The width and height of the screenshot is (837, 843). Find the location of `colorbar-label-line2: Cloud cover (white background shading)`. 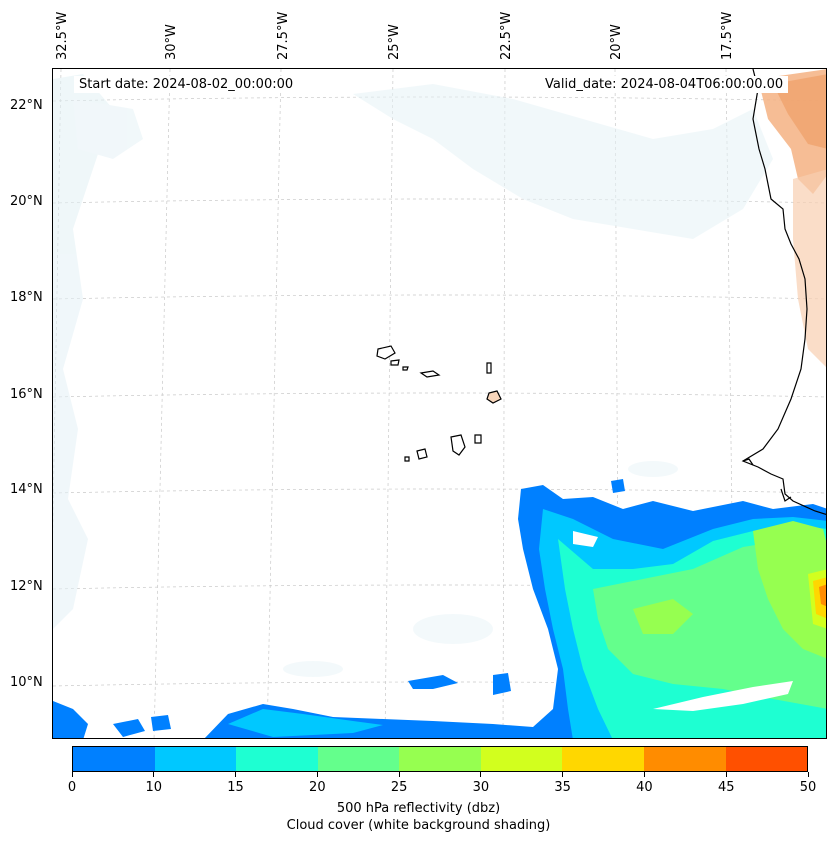

colorbar-label-line2: Cloud cover (white background shading) is located at coordinates (418, 825).